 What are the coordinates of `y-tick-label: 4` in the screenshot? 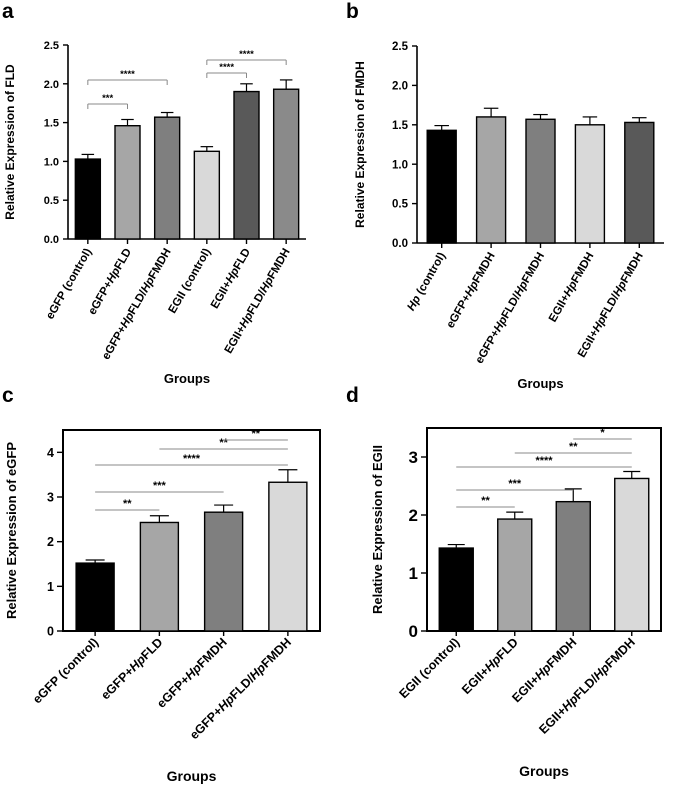 It's located at (50, 453).